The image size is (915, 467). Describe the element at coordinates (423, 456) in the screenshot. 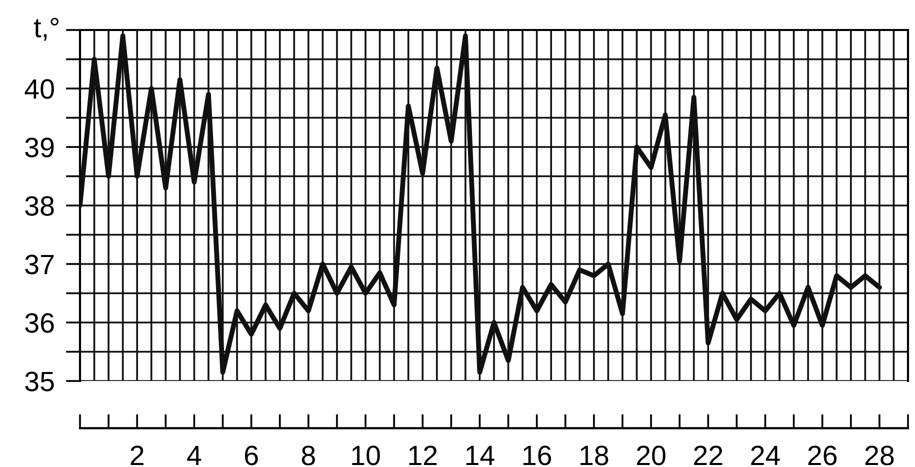

I see `x-tick-label: 12` at that location.